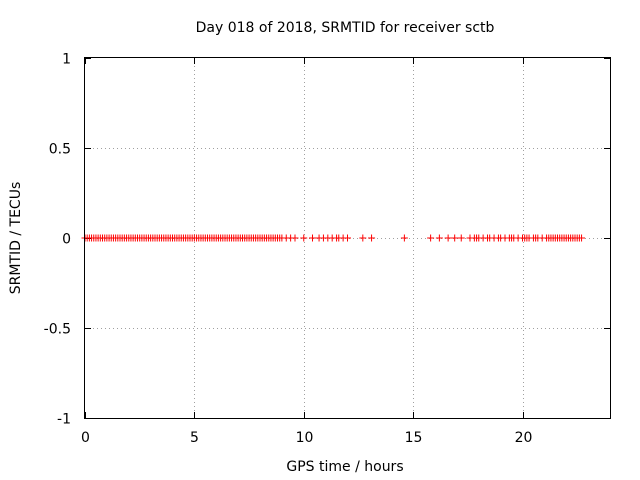 The image size is (640, 480). What do you see at coordinates (16, 238) in the screenshot?
I see `y-axis-label: SRMTID / TECUs` at bounding box center [16, 238].